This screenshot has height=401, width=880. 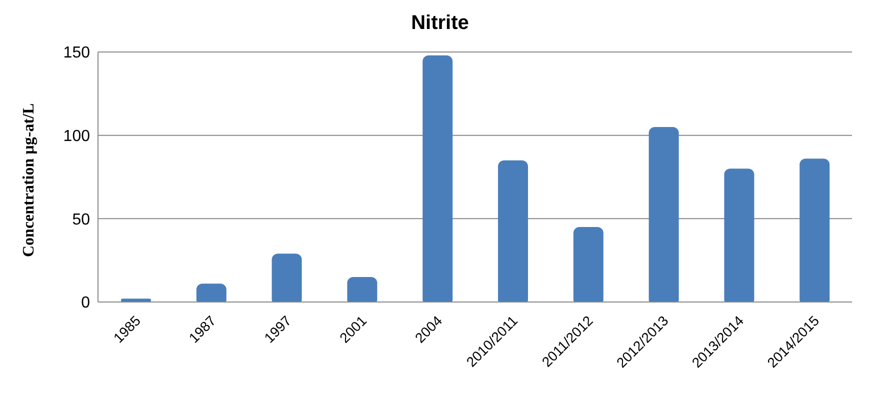 I want to click on chart-title: Nitrite, so click(x=440, y=23).